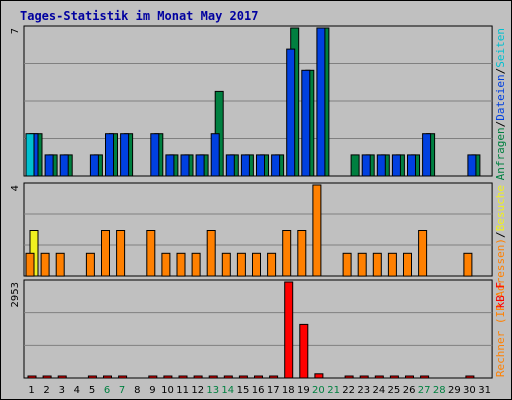 The image size is (512, 400). Describe the element at coordinates (152, 390) in the screenshot. I see `x-tick-label: 9` at that location.